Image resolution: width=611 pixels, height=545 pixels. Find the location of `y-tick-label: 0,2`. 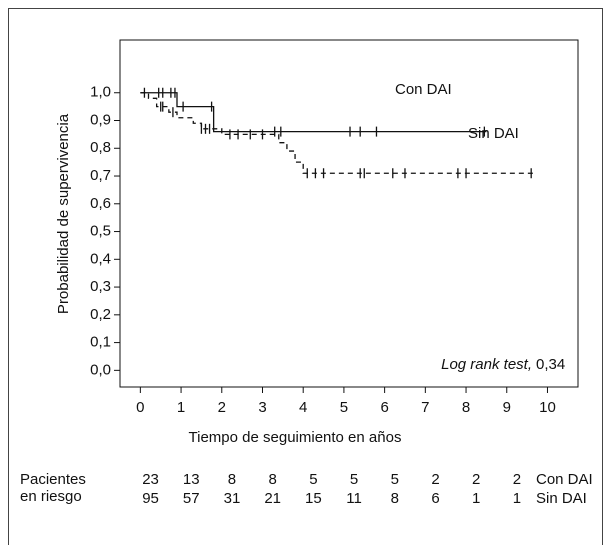

y-tick-label: 0,2 is located at coordinates (100, 314).